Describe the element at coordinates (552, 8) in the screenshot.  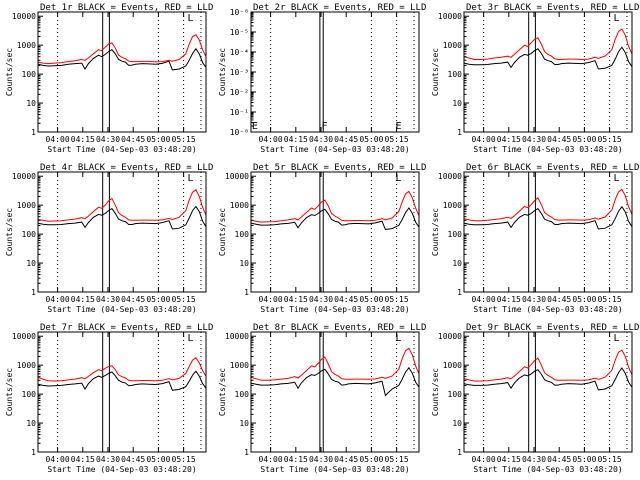
I see `panel-title: Det 3r BLACK = Events, RED = LLD` at that location.